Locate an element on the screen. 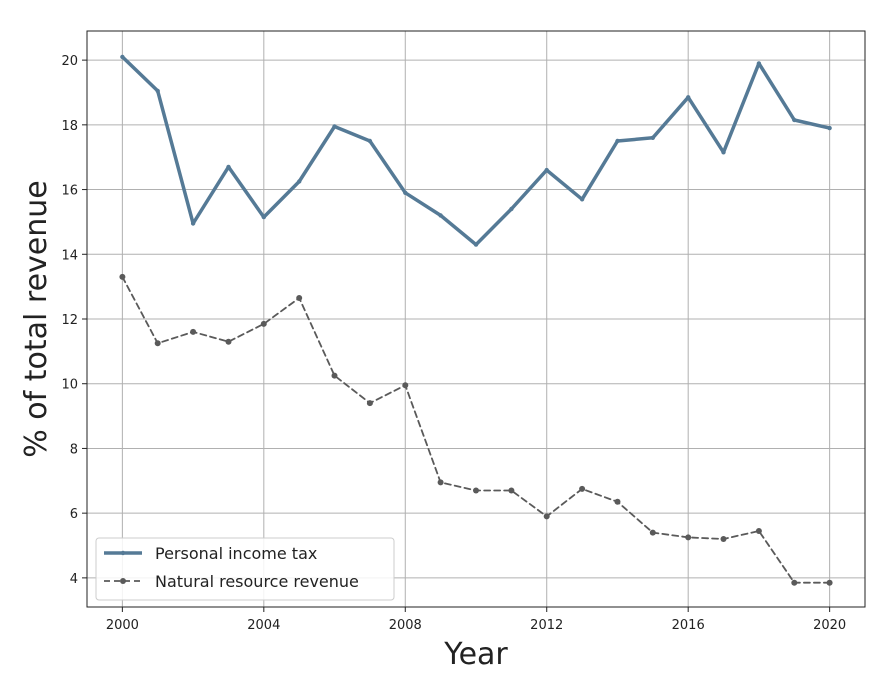 The image size is (890, 686). legend-marker-natural-resource-revenue is located at coordinates (123, 581).